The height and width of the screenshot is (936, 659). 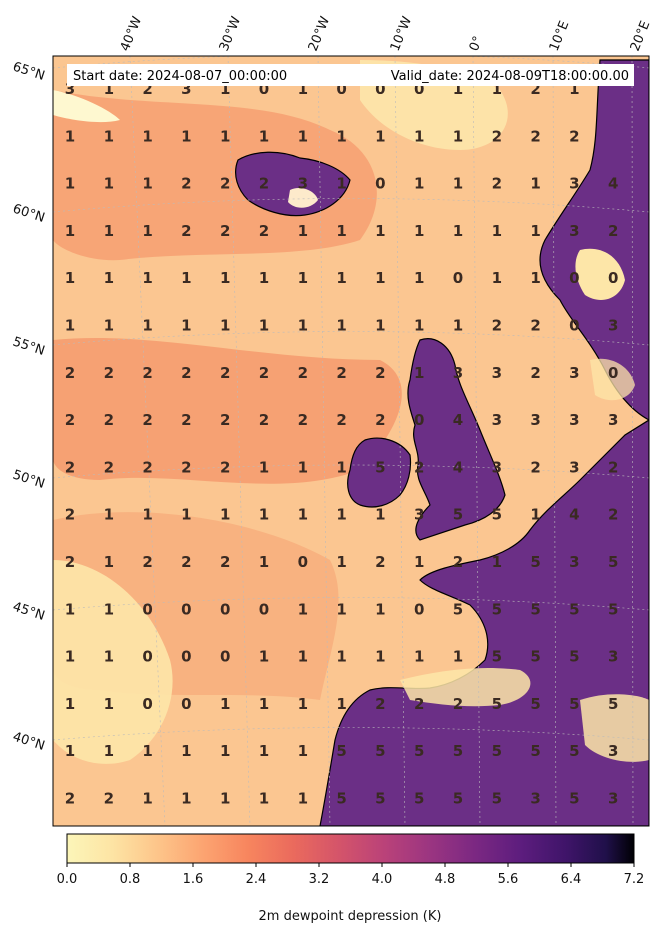 What do you see at coordinates (131, 33) in the screenshot?
I see `lon-label: 40°W` at bounding box center [131, 33].